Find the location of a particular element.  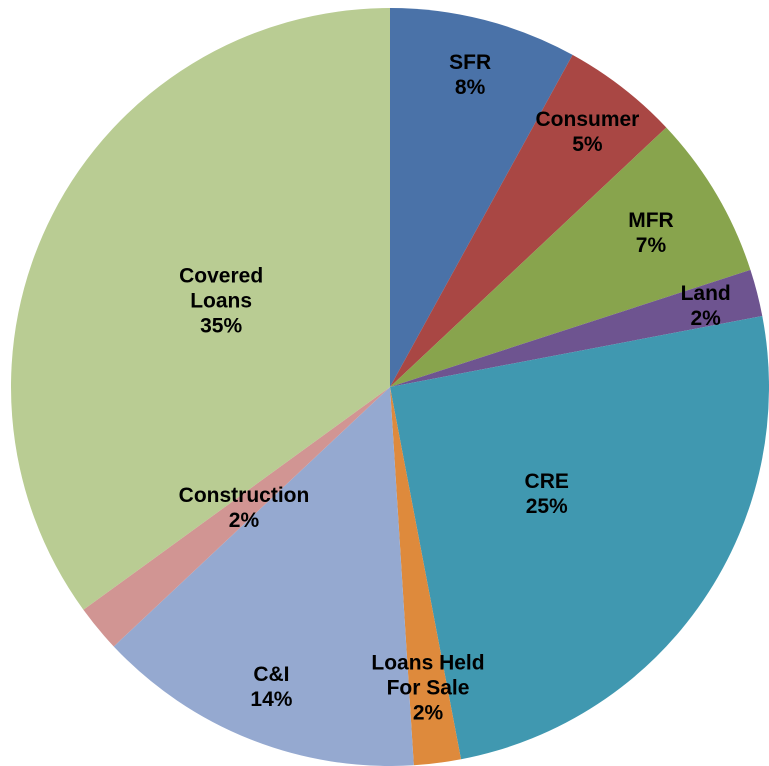

slice-label: CRE 25% is located at coordinates (547, 494).